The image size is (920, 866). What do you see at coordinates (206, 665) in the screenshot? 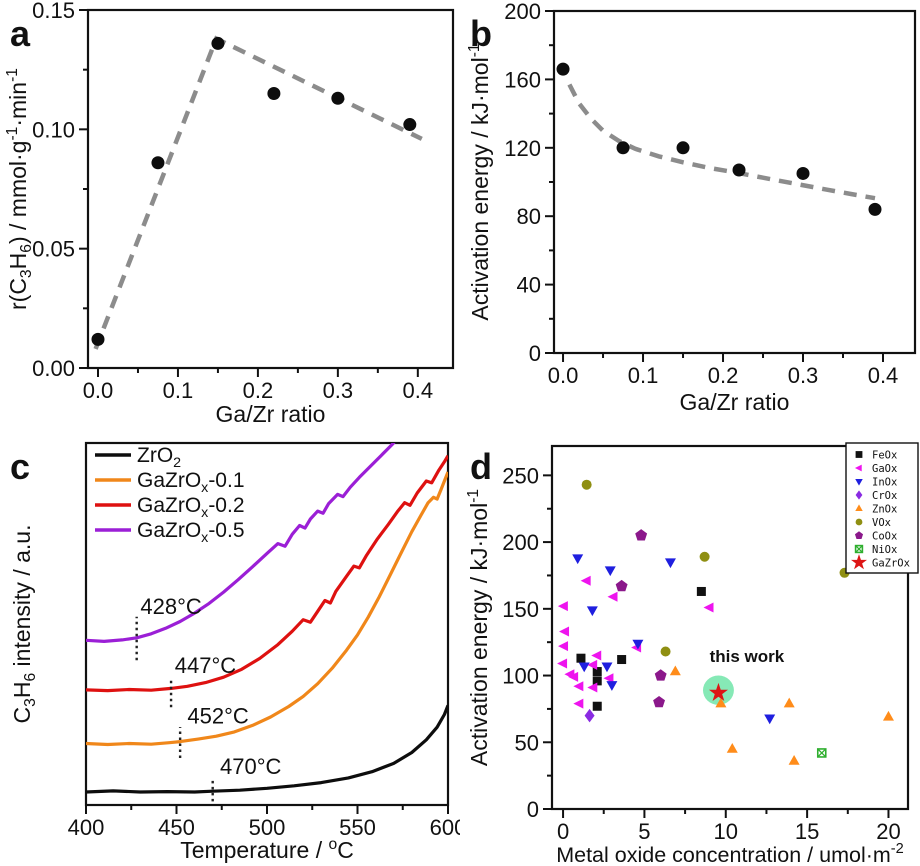
I see `onset-temperature-label: 447°C` at bounding box center [206, 665].